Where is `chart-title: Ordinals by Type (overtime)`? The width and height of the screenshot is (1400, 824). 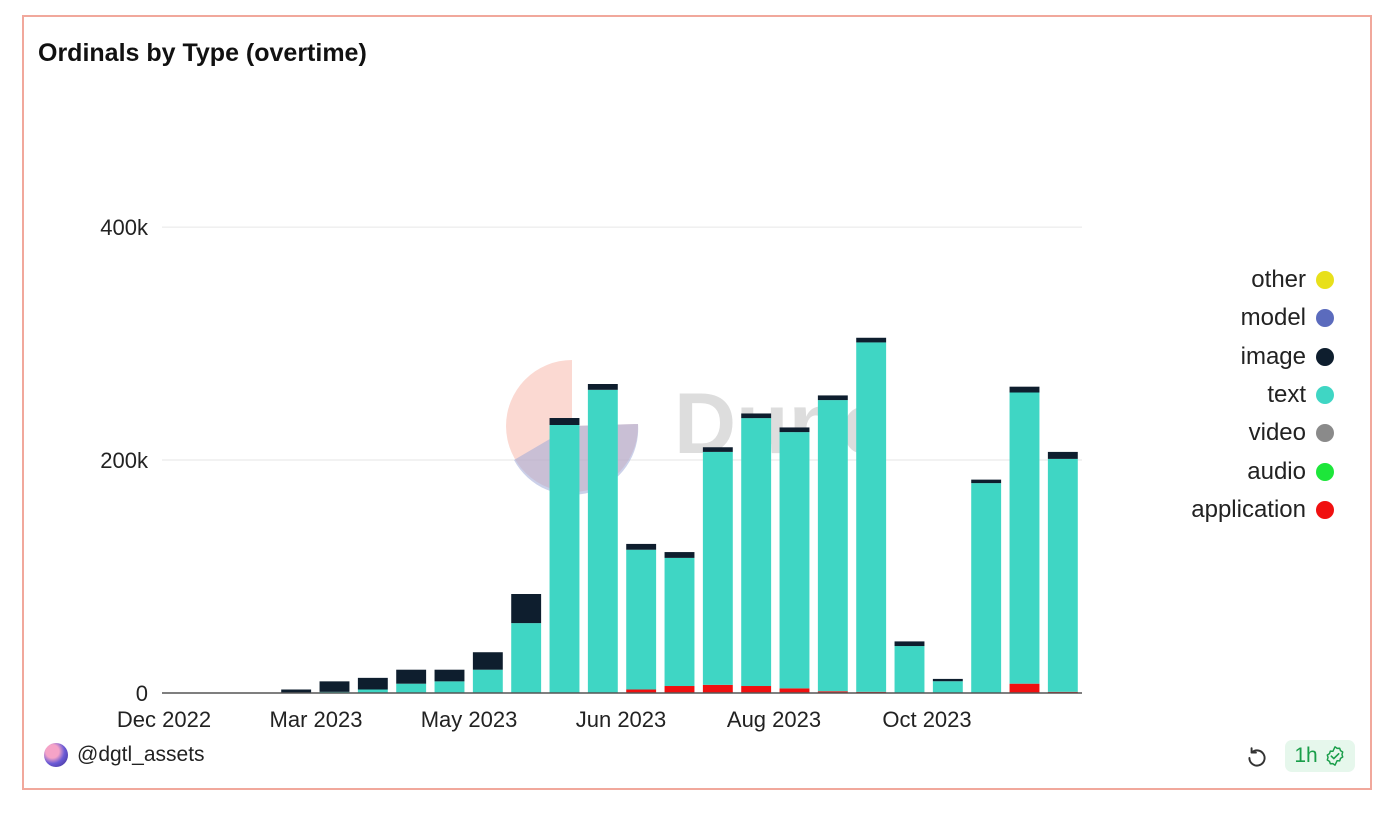 chart-title: Ordinals by Type (overtime) is located at coordinates (202, 53).